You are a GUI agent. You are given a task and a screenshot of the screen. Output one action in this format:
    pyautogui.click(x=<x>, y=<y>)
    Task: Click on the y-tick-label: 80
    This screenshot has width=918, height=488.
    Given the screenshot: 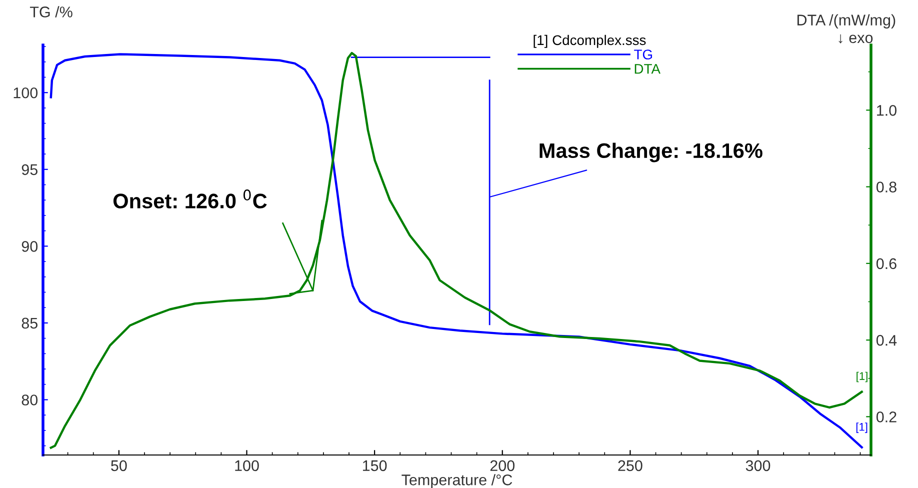 What is the action you would take?
    pyautogui.click(x=30, y=400)
    